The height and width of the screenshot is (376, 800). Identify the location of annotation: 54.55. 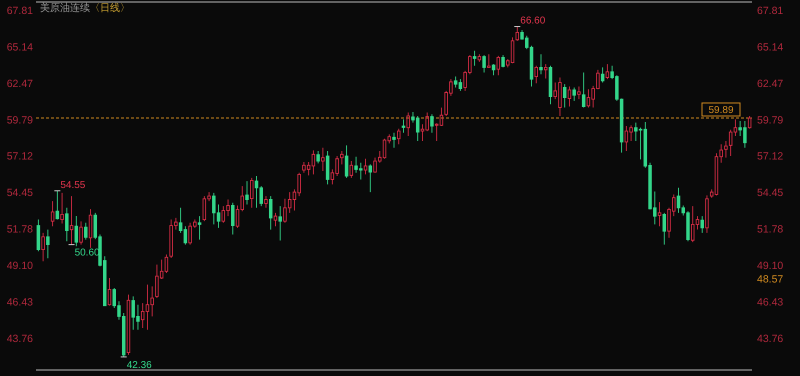
(73, 185).